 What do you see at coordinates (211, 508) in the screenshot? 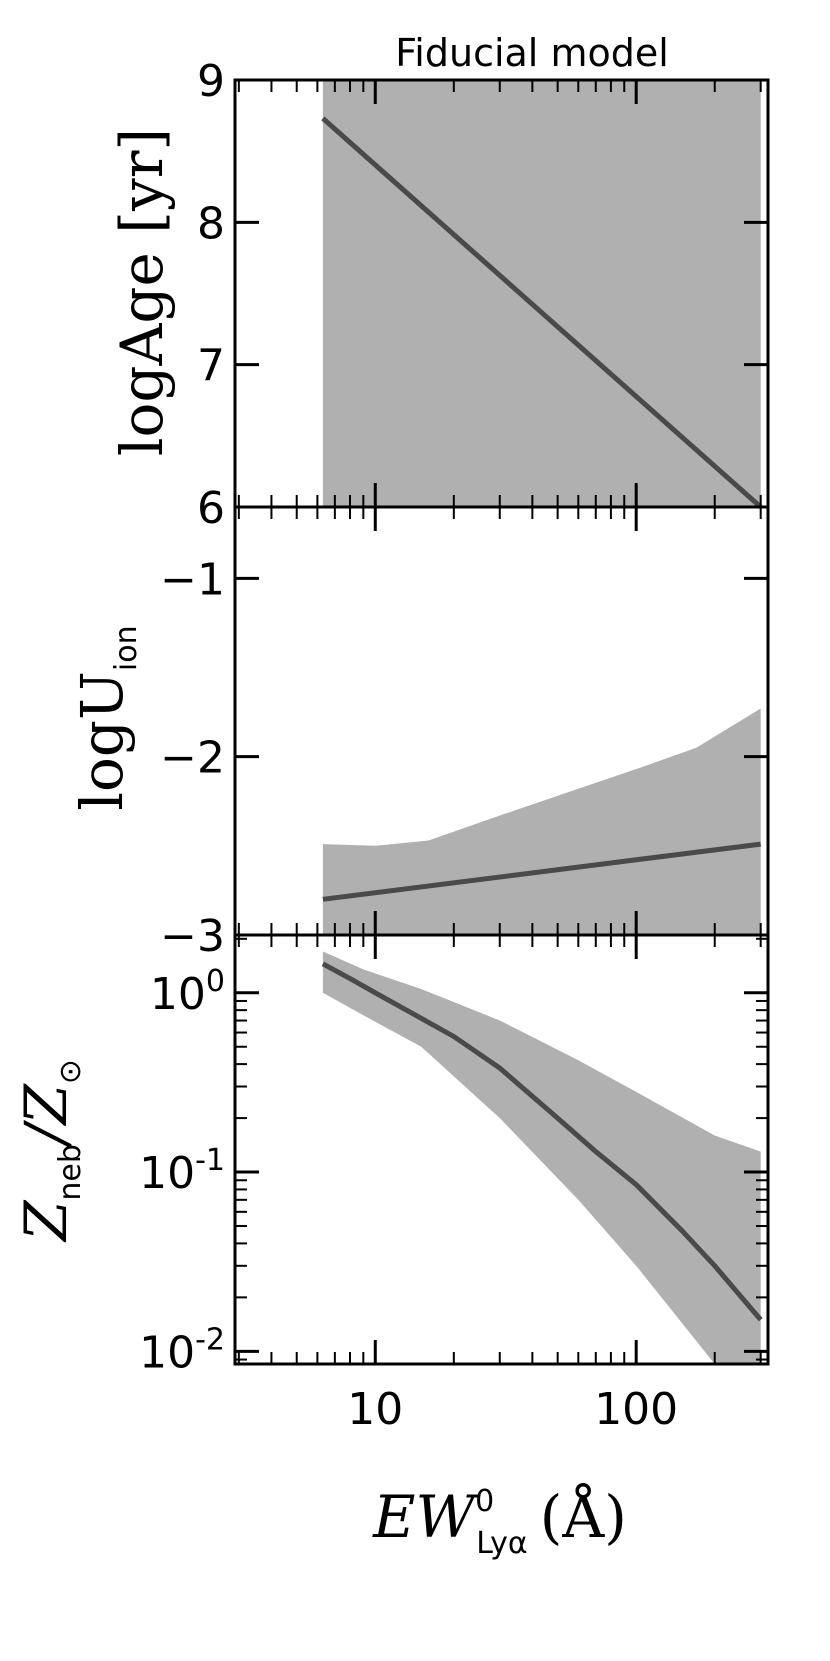
I see `age-y-tick-label: 6` at bounding box center [211, 508].